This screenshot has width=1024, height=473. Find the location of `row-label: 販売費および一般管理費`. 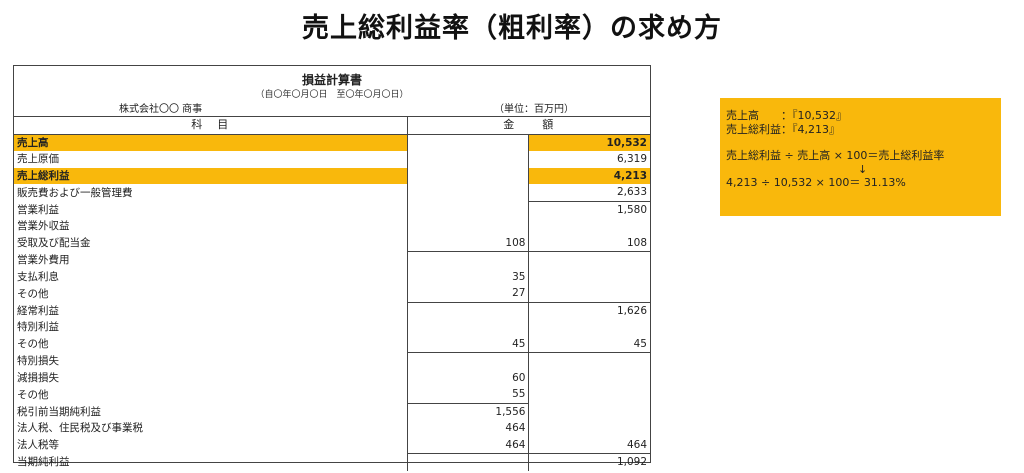

row-label: 販売費および一般管理費 is located at coordinates (75, 192).